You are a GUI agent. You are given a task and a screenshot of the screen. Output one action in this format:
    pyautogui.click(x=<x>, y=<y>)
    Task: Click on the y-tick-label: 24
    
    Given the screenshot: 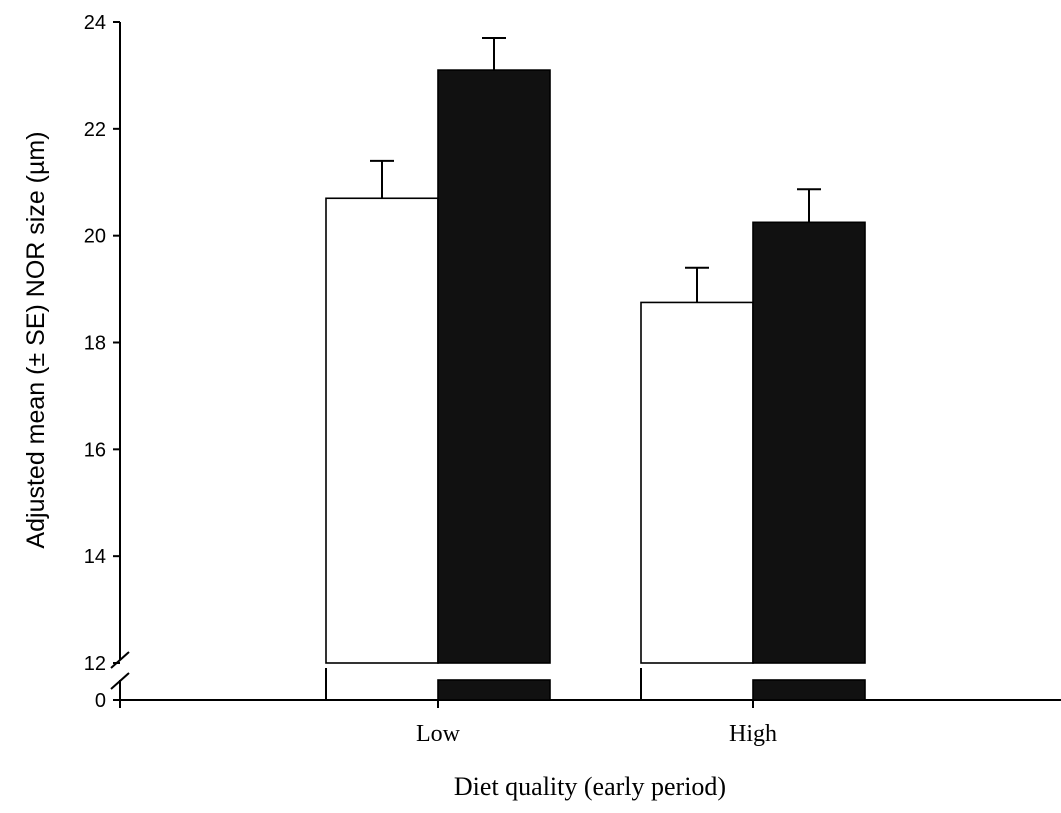 What is the action you would take?
    pyautogui.click(x=95, y=23)
    